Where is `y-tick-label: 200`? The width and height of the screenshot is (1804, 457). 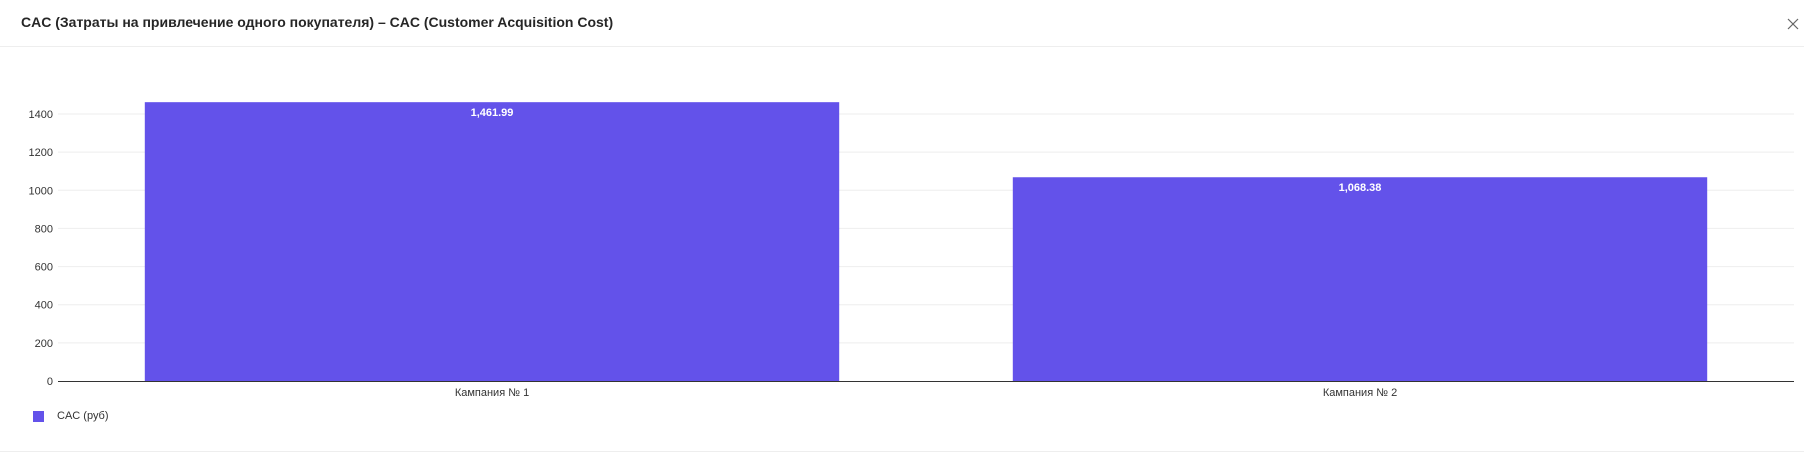 y-tick-label: 200 is located at coordinates (44, 344).